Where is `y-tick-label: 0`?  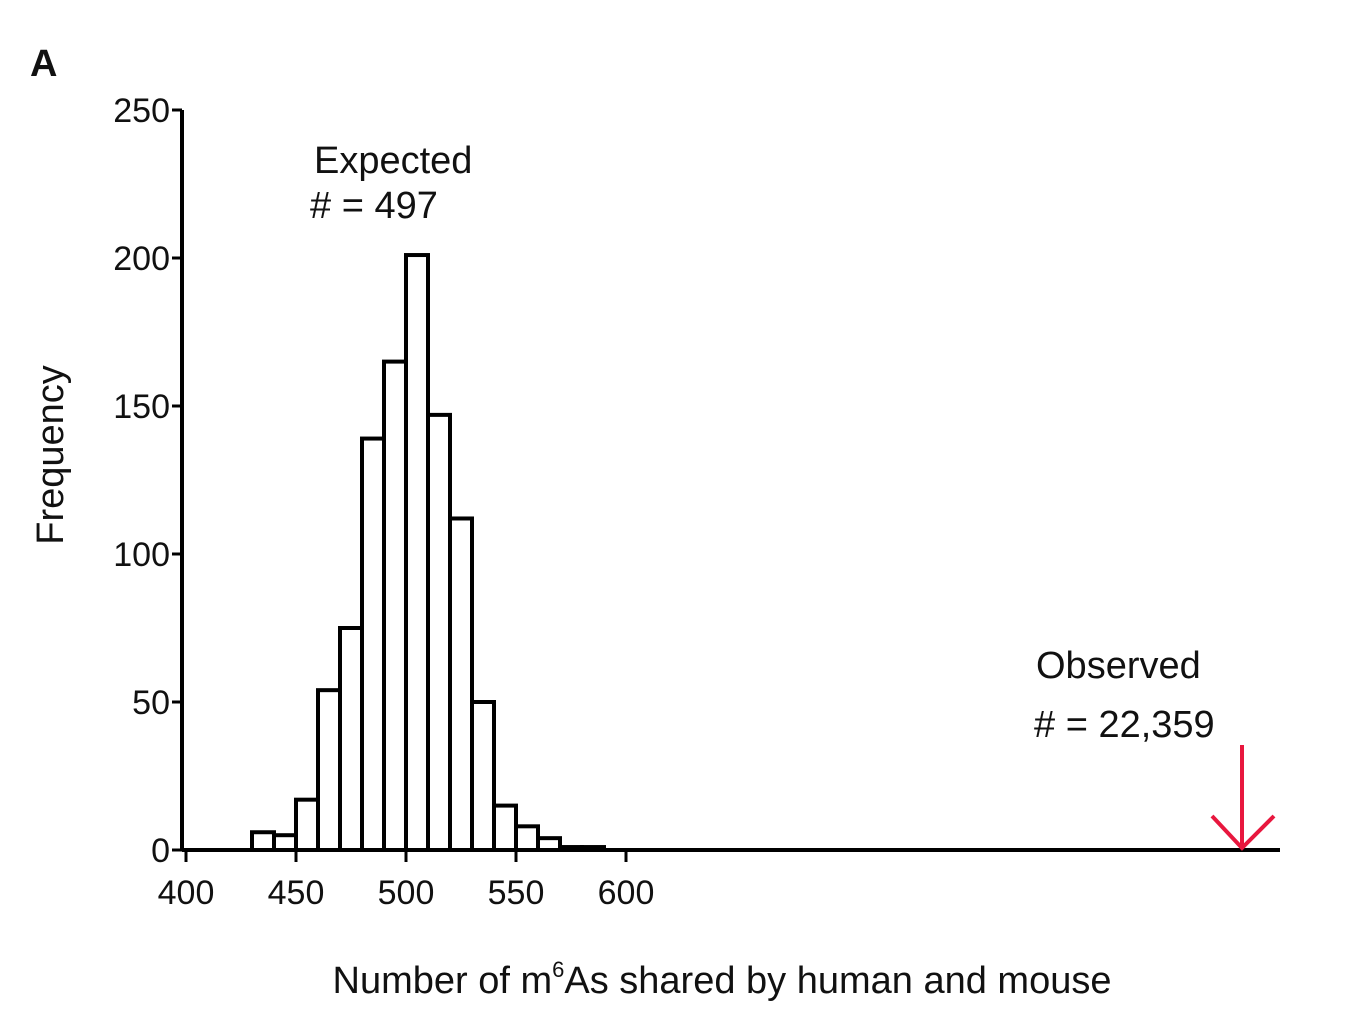 y-tick-label: 0 is located at coordinates (160, 851).